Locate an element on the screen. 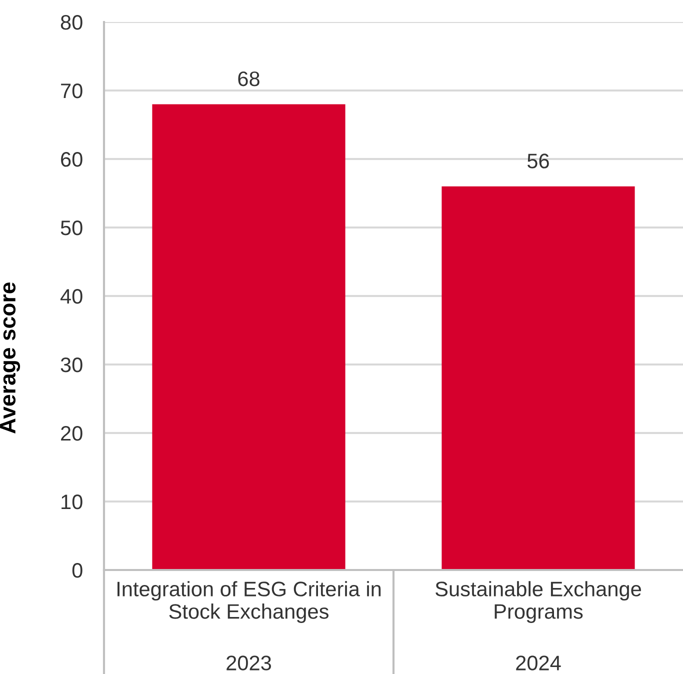  y-tick-label: 0 is located at coordinates (77, 570).